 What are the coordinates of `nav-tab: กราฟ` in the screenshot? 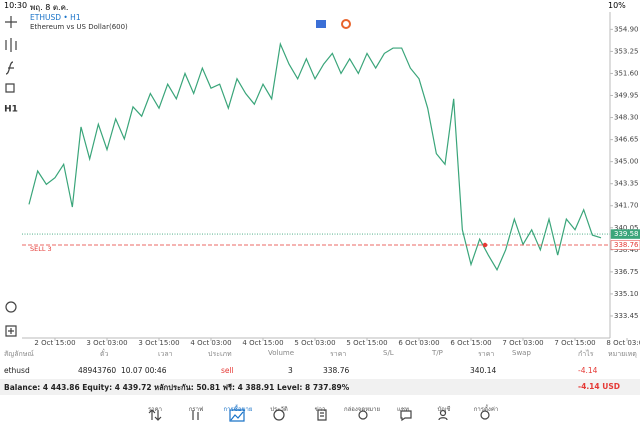 It's located at (196, 409).